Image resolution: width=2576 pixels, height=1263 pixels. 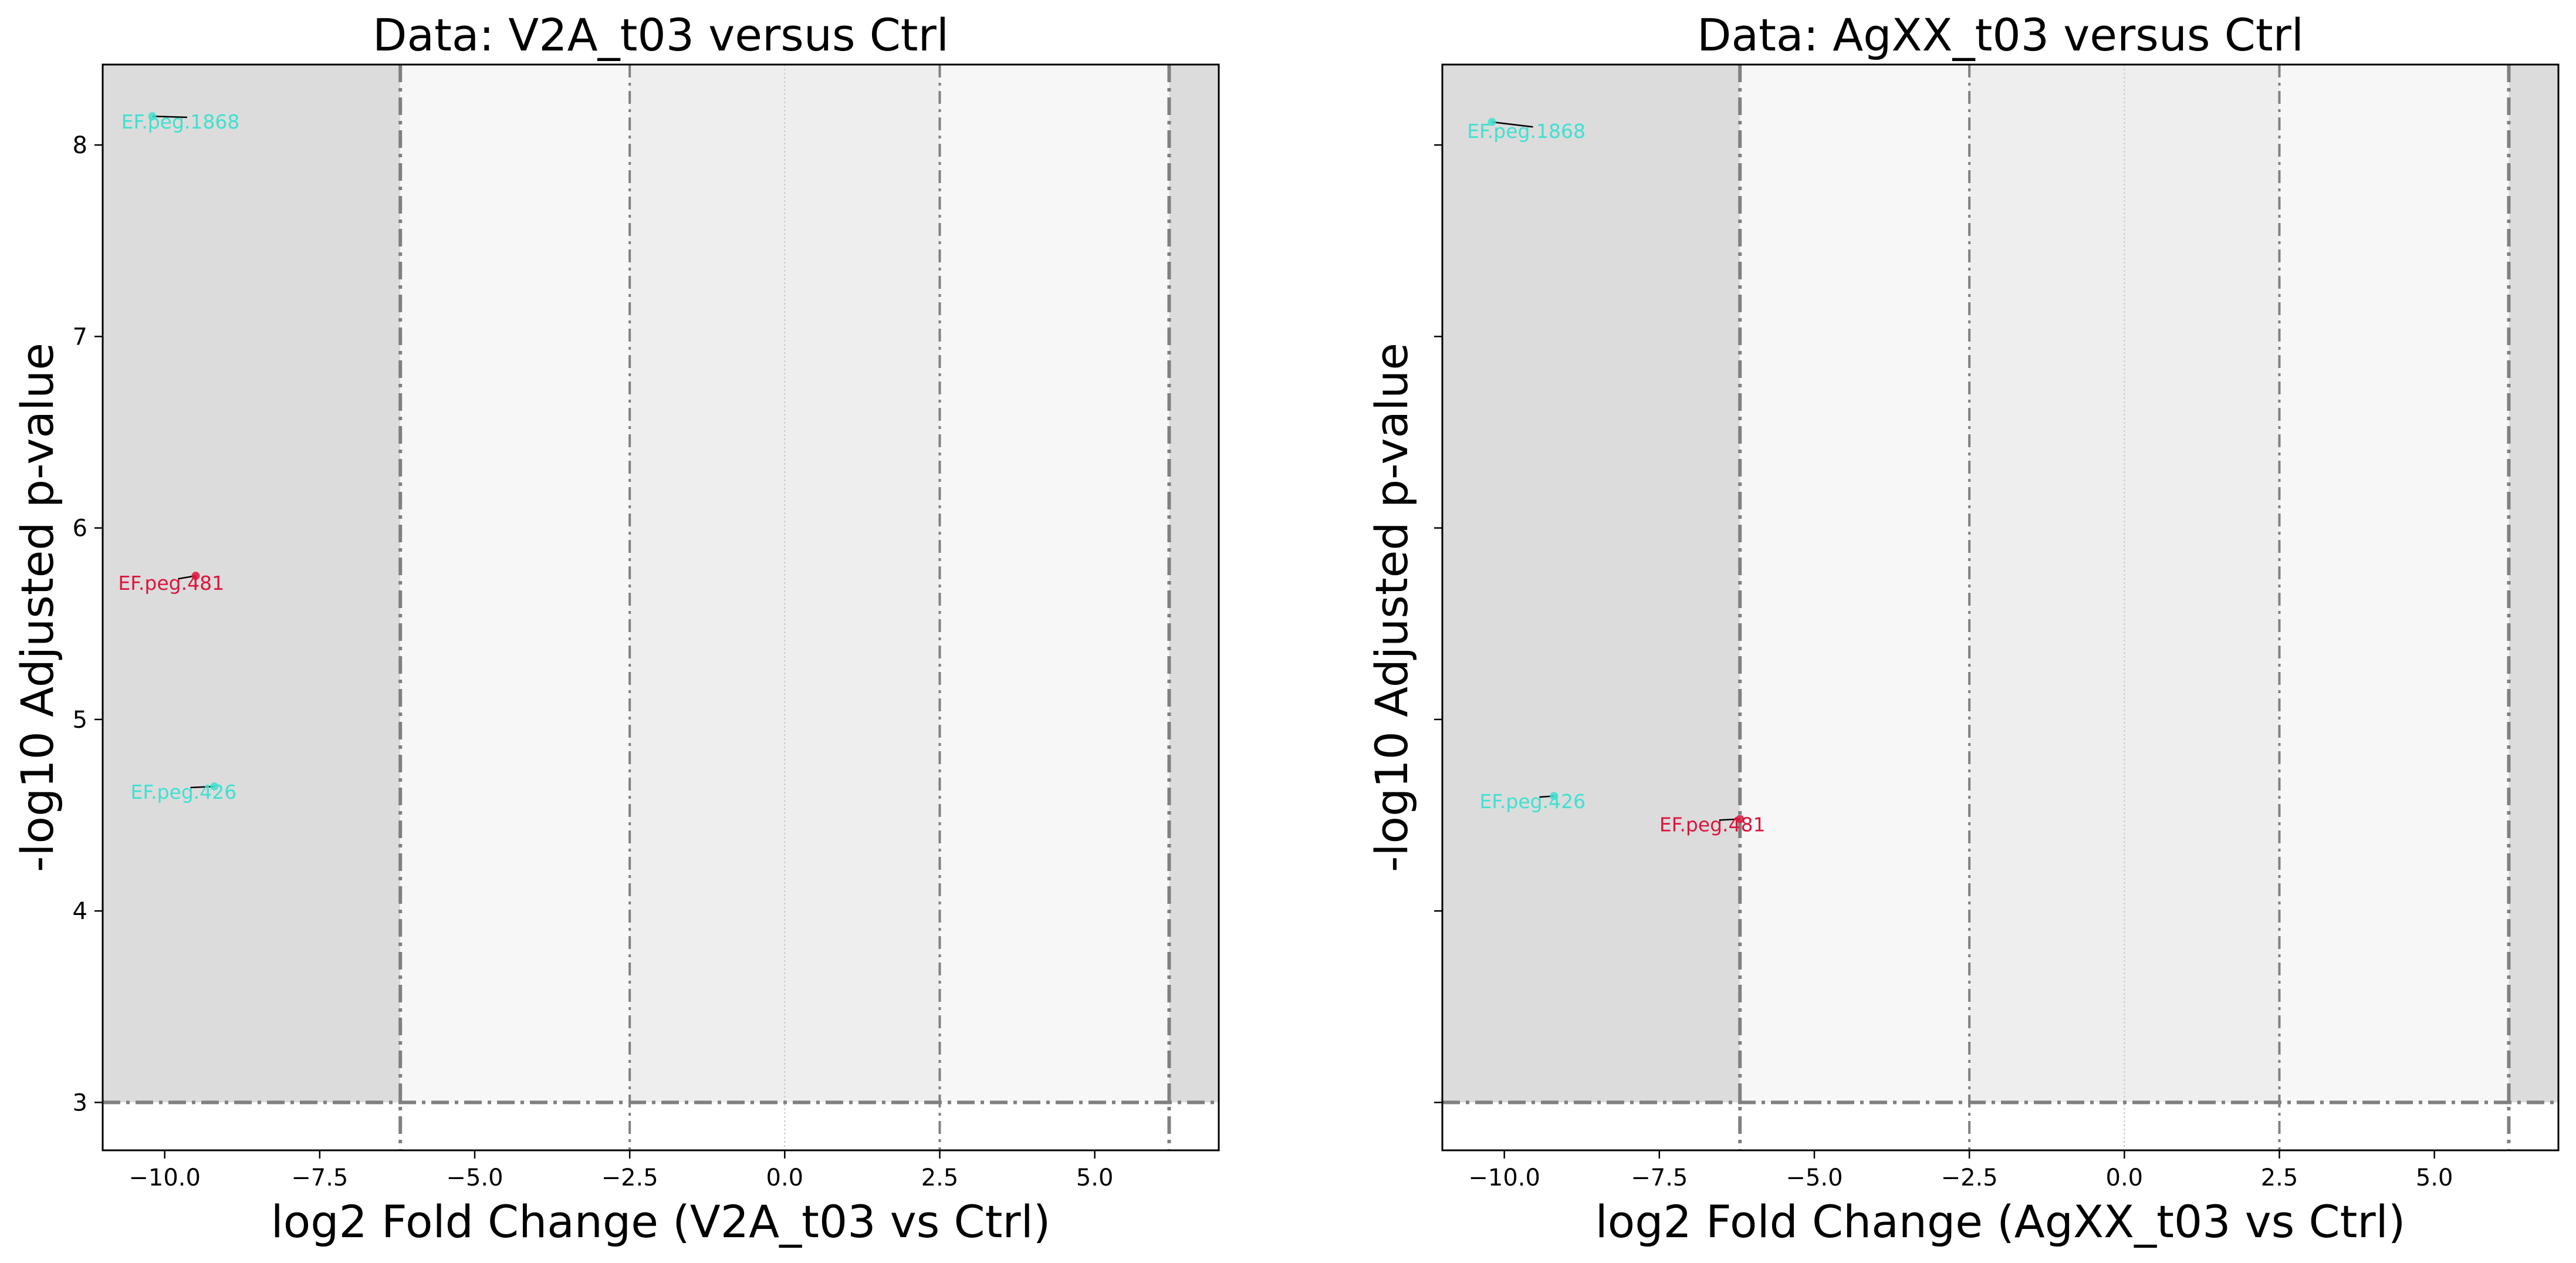 What do you see at coordinates (2000, 1222) in the screenshot?
I see `x-axis-label: log2 Fold Change (AgXX_t03 vs Ctrl)` at bounding box center [2000, 1222].